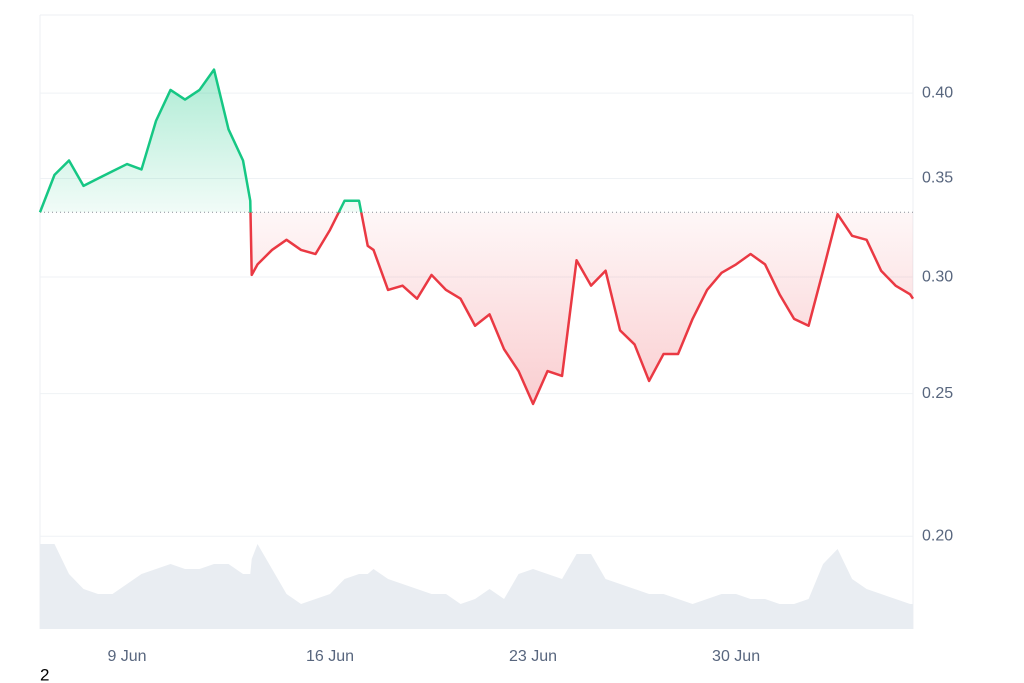 The width and height of the screenshot is (1024, 683). I want to click on x-tick-label: 30 Jun, so click(736, 656).